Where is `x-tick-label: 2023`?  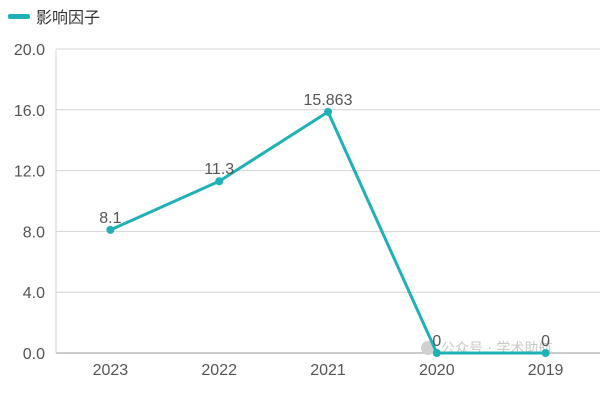 x-tick-label: 2023 is located at coordinates (111, 370).